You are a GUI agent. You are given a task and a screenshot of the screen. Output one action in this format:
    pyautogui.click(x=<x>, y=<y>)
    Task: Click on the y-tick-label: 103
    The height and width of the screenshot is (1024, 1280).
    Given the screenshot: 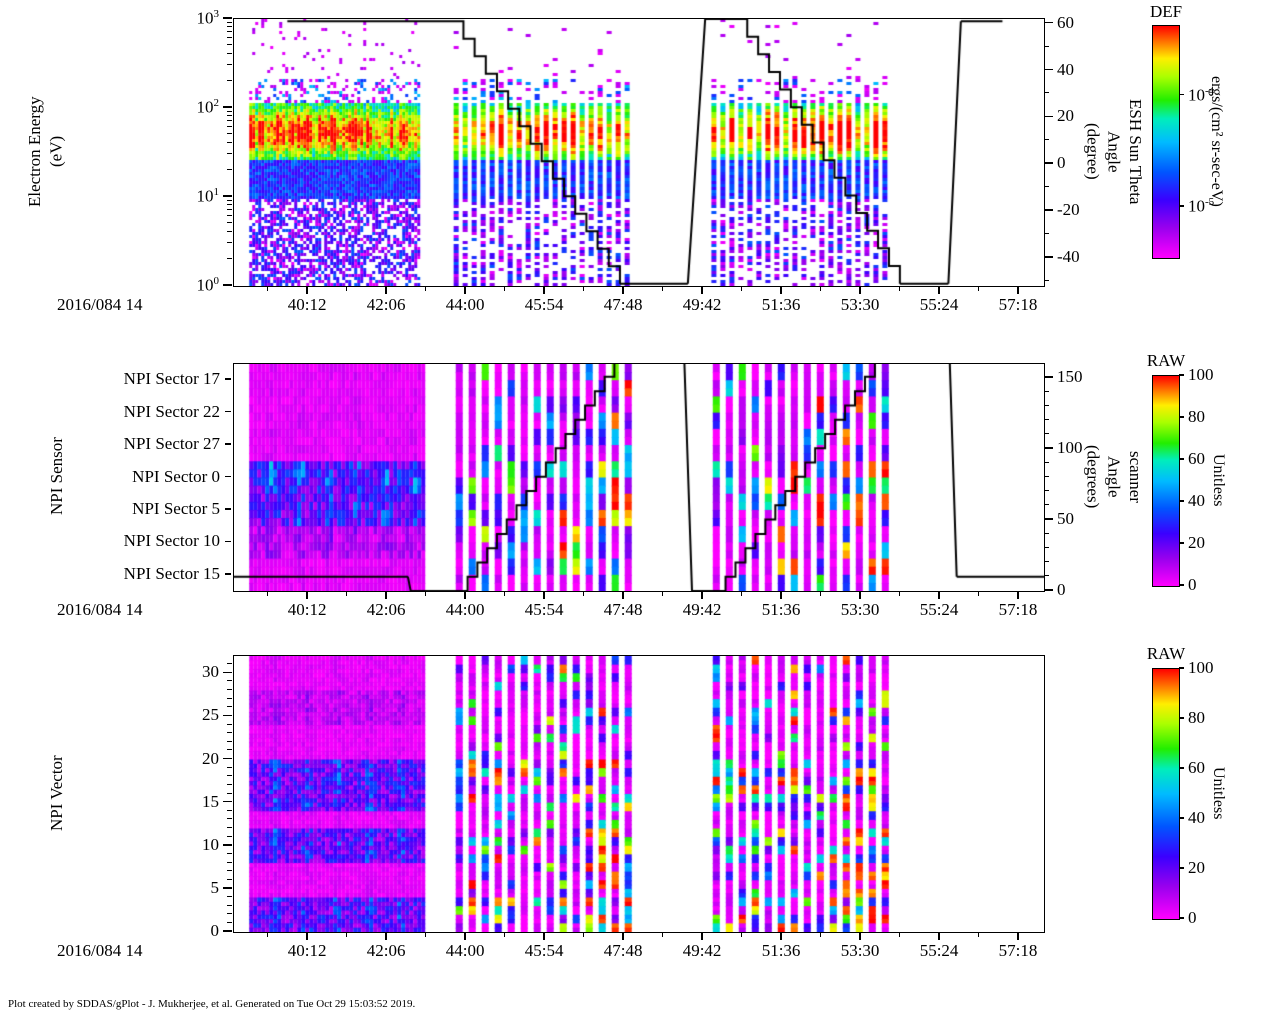 What is the action you would take?
    pyautogui.click(x=208, y=17)
    